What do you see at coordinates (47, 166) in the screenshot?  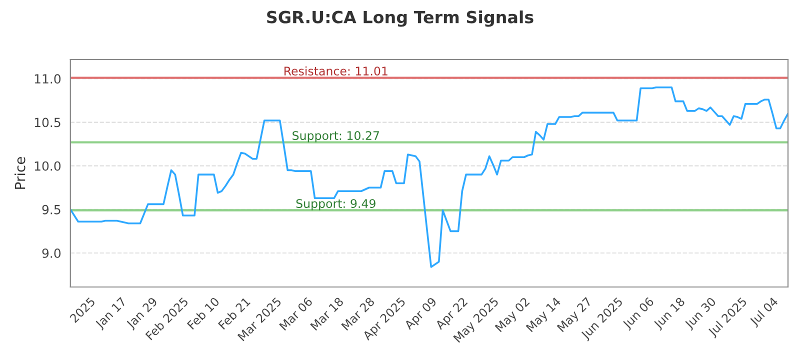 I see `y-tick-label: 10.0` at bounding box center [47, 166].